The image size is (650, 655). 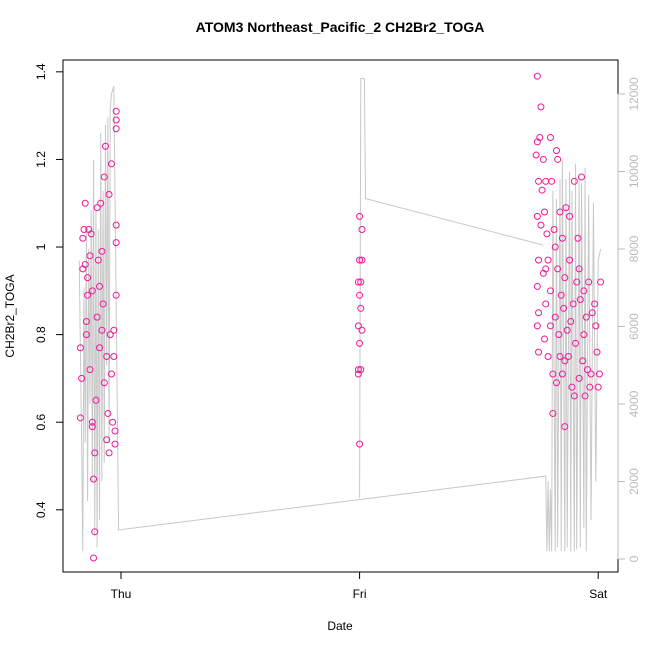 I want to click on y-axis-label: CH2Br2_TOGA, so click(x=10, y=315).